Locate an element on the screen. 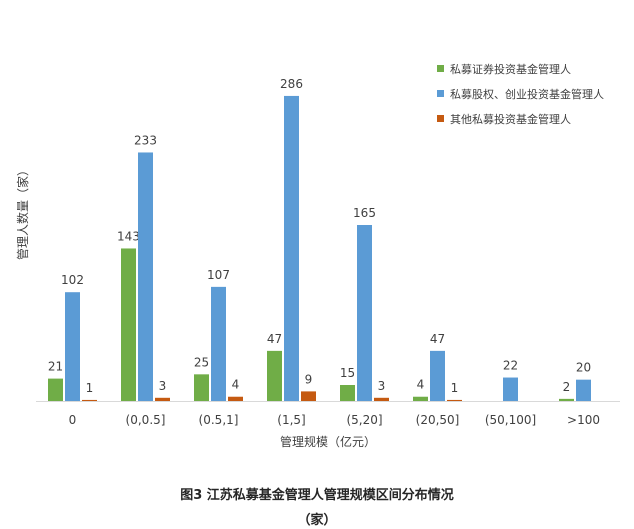 The image size is (634, 529). data-label-2-5: 1 is located at coordinates (455, 388).